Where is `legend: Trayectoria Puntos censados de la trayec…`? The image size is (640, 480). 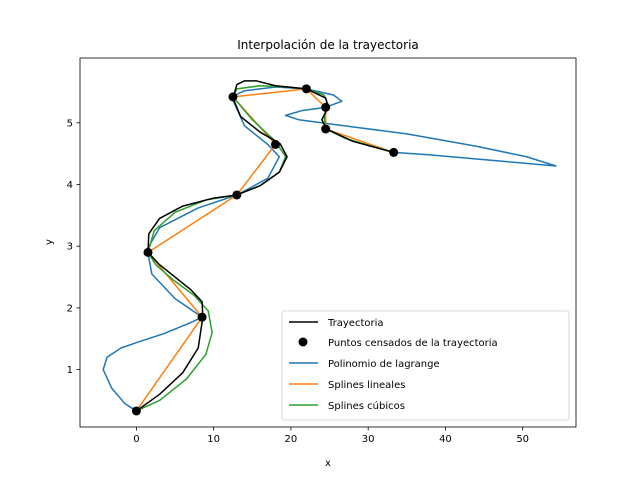
legend: Trayectoria Puntos censados de la trayec… is located at coordinates (425, 365).